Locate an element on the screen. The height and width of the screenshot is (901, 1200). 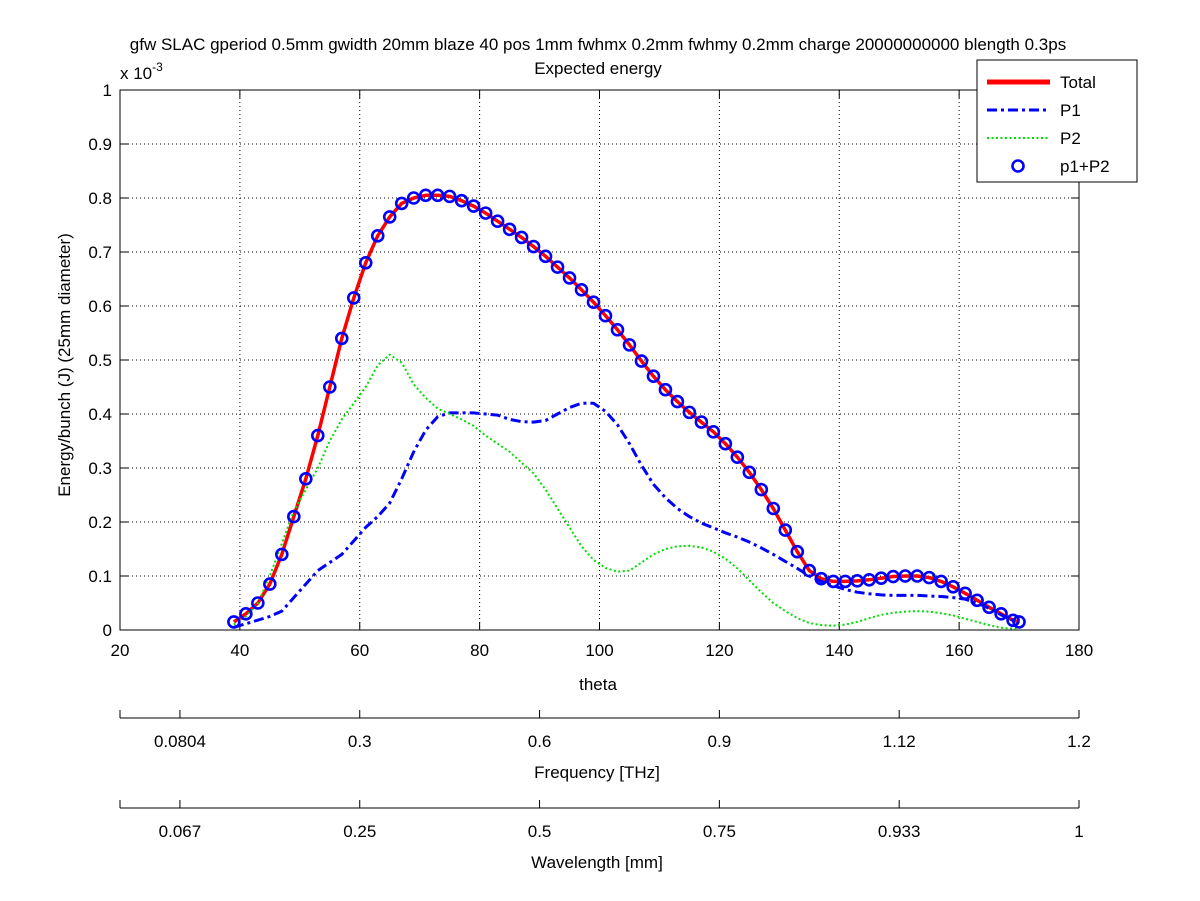
secondary-tick-label: 1.12 is located at coordinates (899, 741).